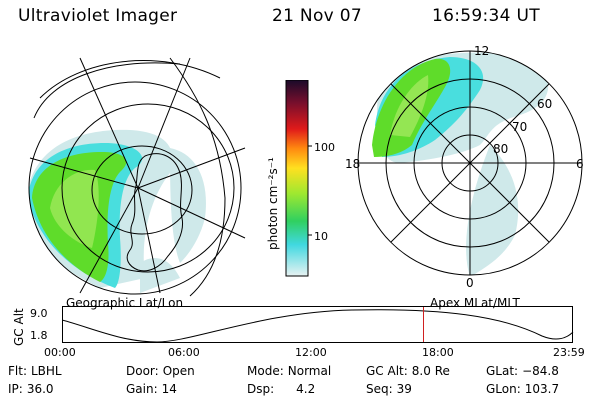  What do you see at coordinates (324, 147) in the screenshot?
I see `colorbar-tick-100: 100` at bounding box center [324, 147].